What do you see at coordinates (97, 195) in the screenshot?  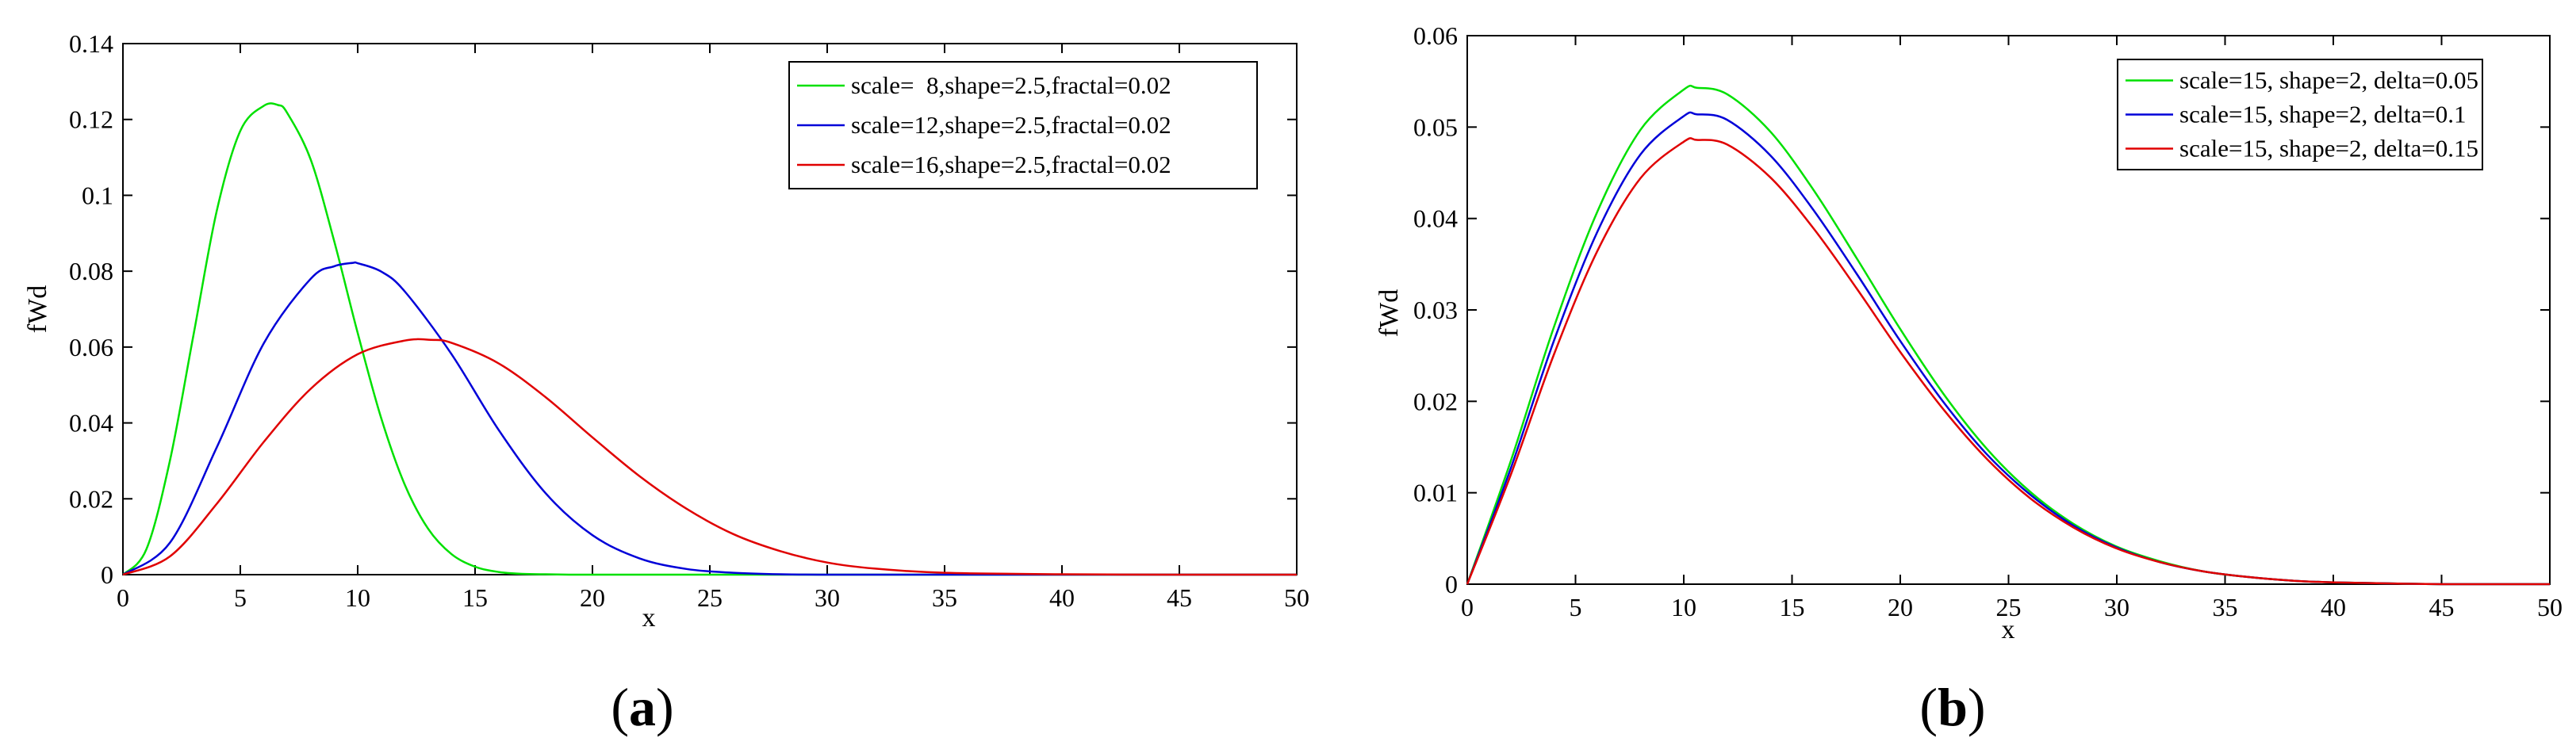 I see `y-tick-label: 0.1` at bounding box center [97, 195].